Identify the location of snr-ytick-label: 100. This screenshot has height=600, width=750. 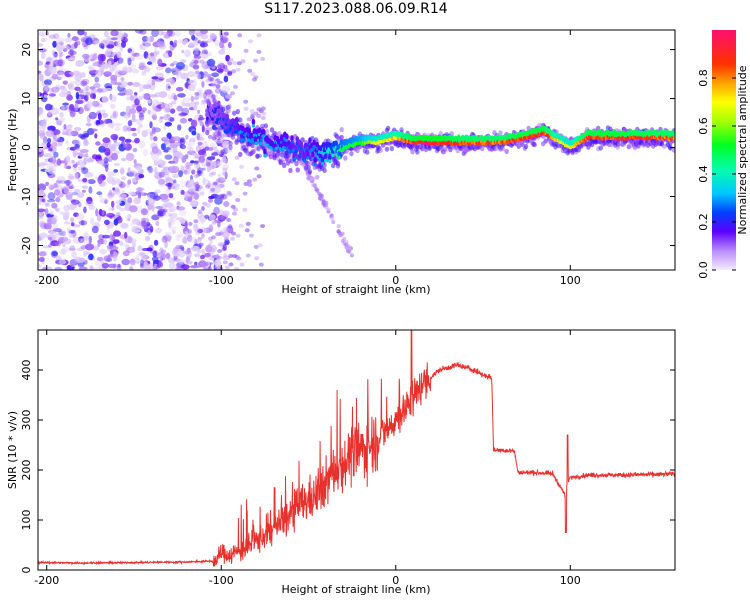
(26, 520).